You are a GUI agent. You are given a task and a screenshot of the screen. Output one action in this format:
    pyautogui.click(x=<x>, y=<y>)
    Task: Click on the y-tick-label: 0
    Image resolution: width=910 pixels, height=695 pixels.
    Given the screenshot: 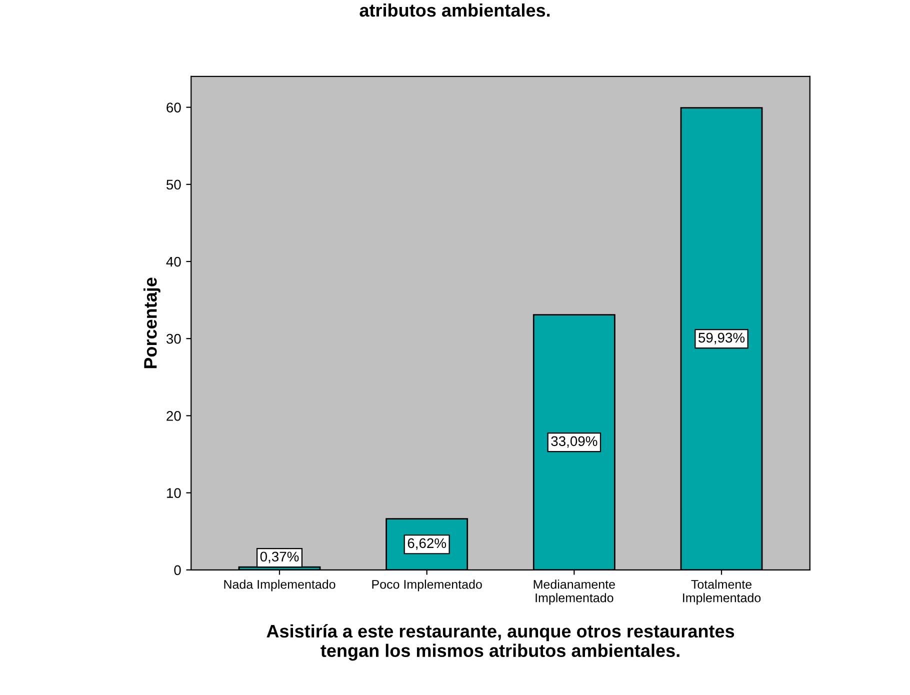 What is the action you would take?
    pyautogui.click(x=177, y=570)
    